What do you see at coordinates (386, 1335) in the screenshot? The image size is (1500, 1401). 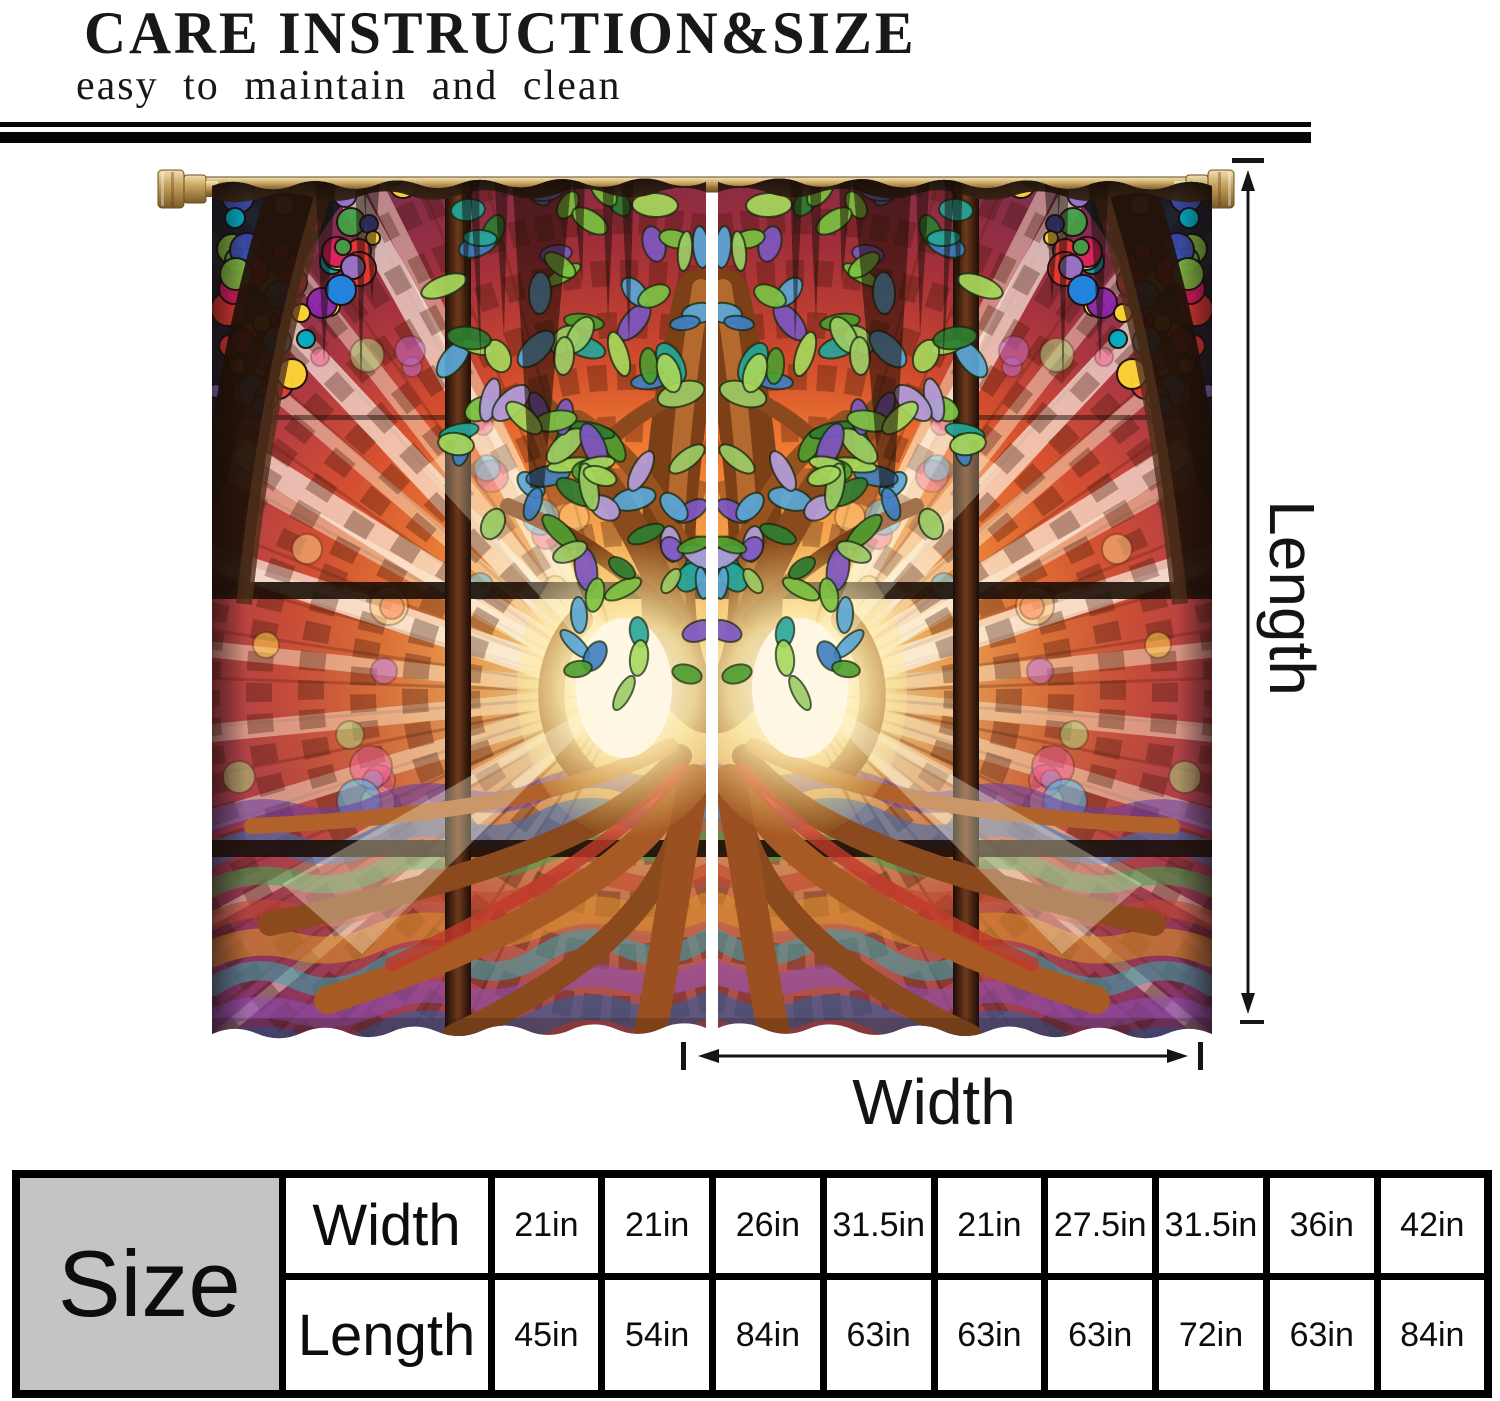 I see `length-row-label: Length` at bounding box center [386, 1335].